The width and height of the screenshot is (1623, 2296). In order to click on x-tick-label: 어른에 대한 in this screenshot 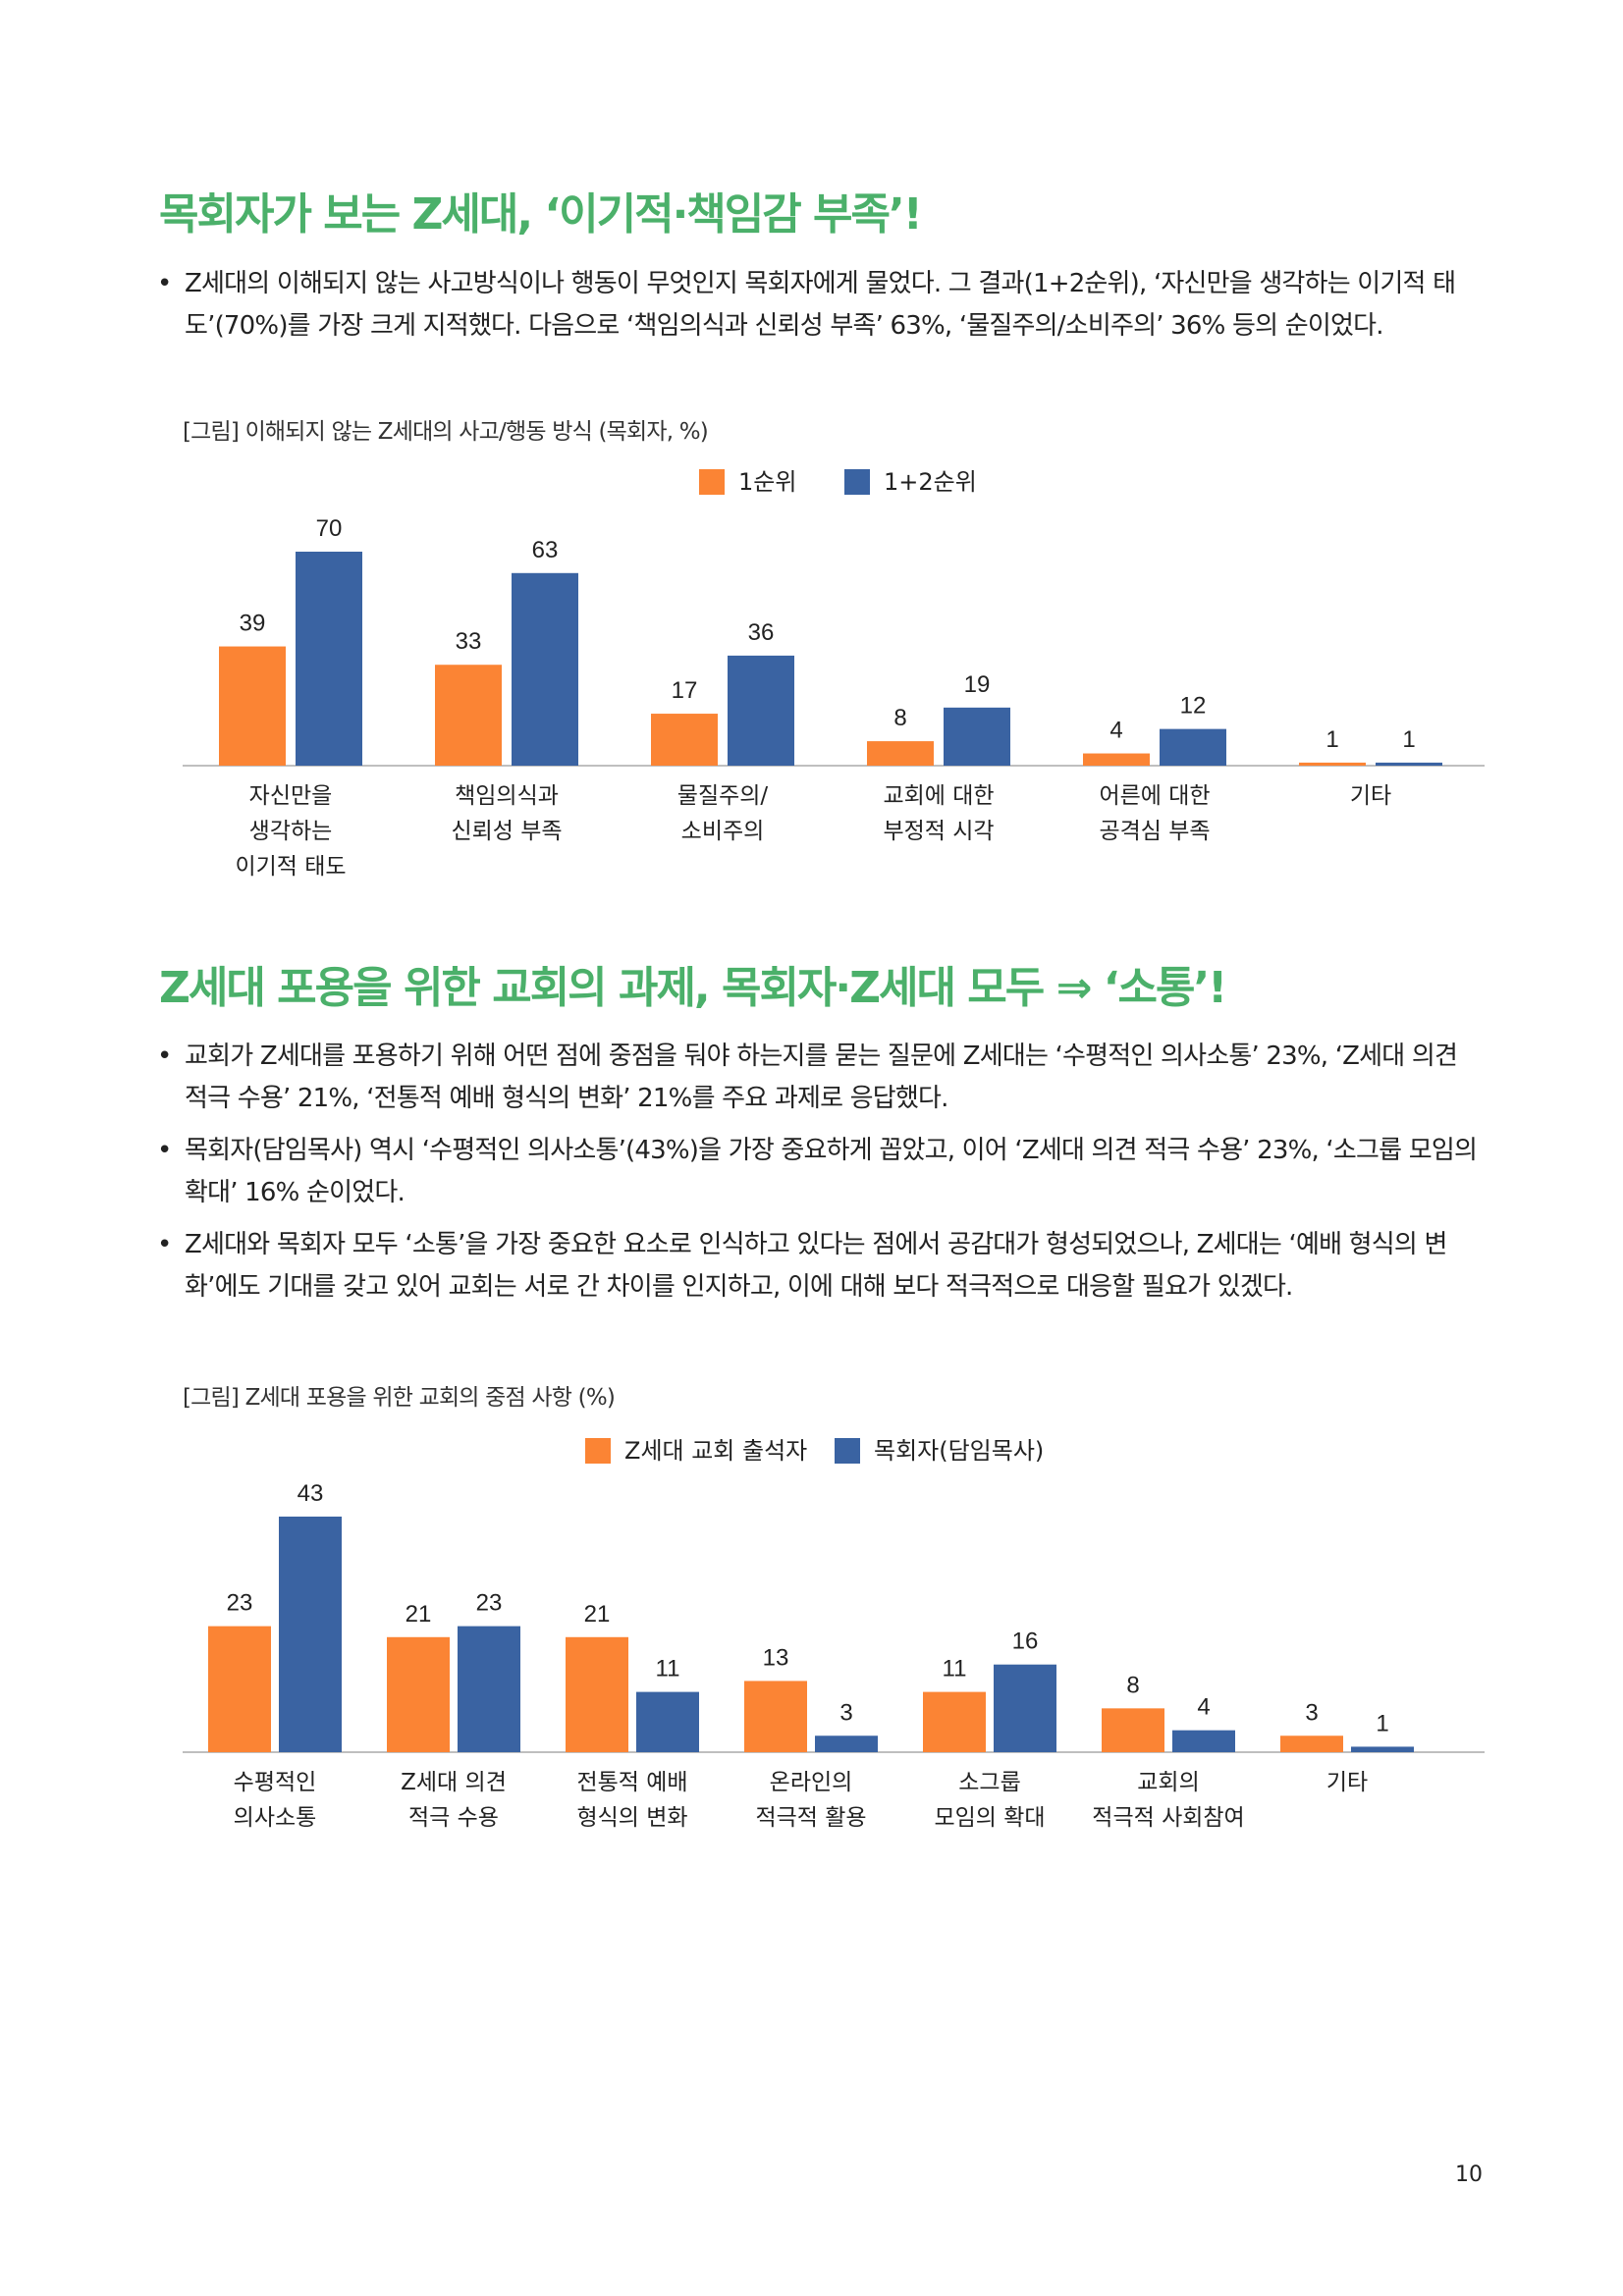, I will do `click(1154, 796)`.